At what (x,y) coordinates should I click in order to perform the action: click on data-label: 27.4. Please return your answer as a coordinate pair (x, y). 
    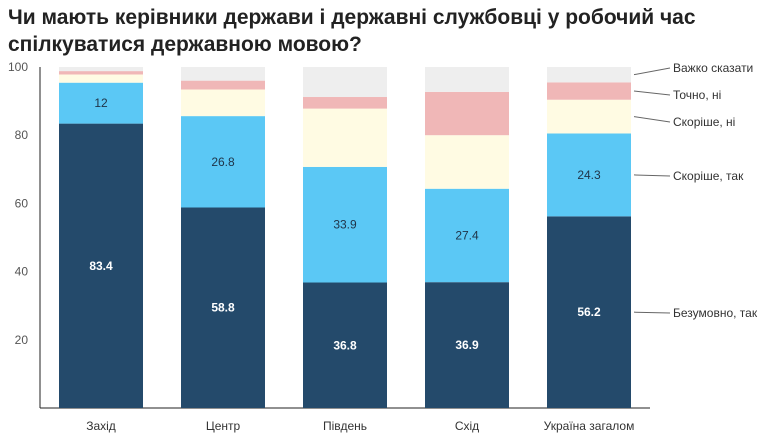
    Looking at the image, I should click on (467, 235).